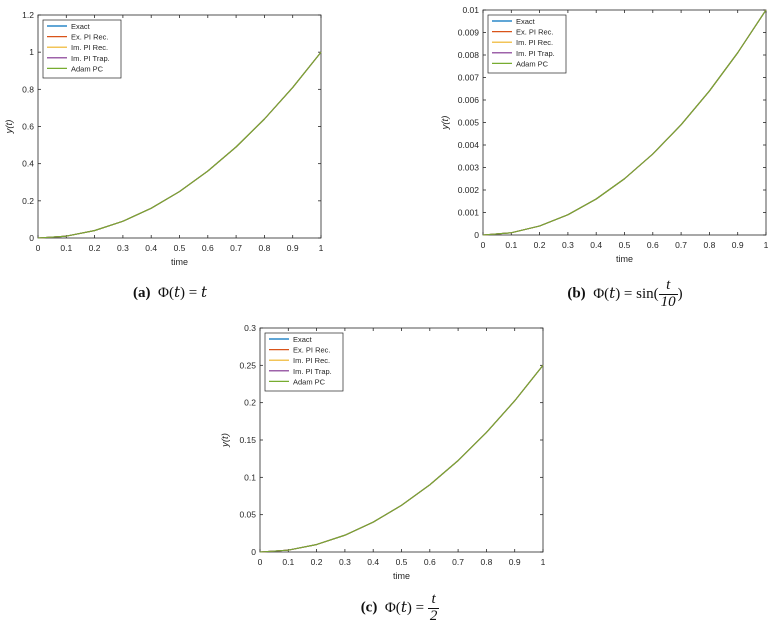 The width and height of the screenshot is (782, 627). Describe the element at coordinates (469, 33) in the screenshot. I see `y-tick-label: 0.009` at that location.